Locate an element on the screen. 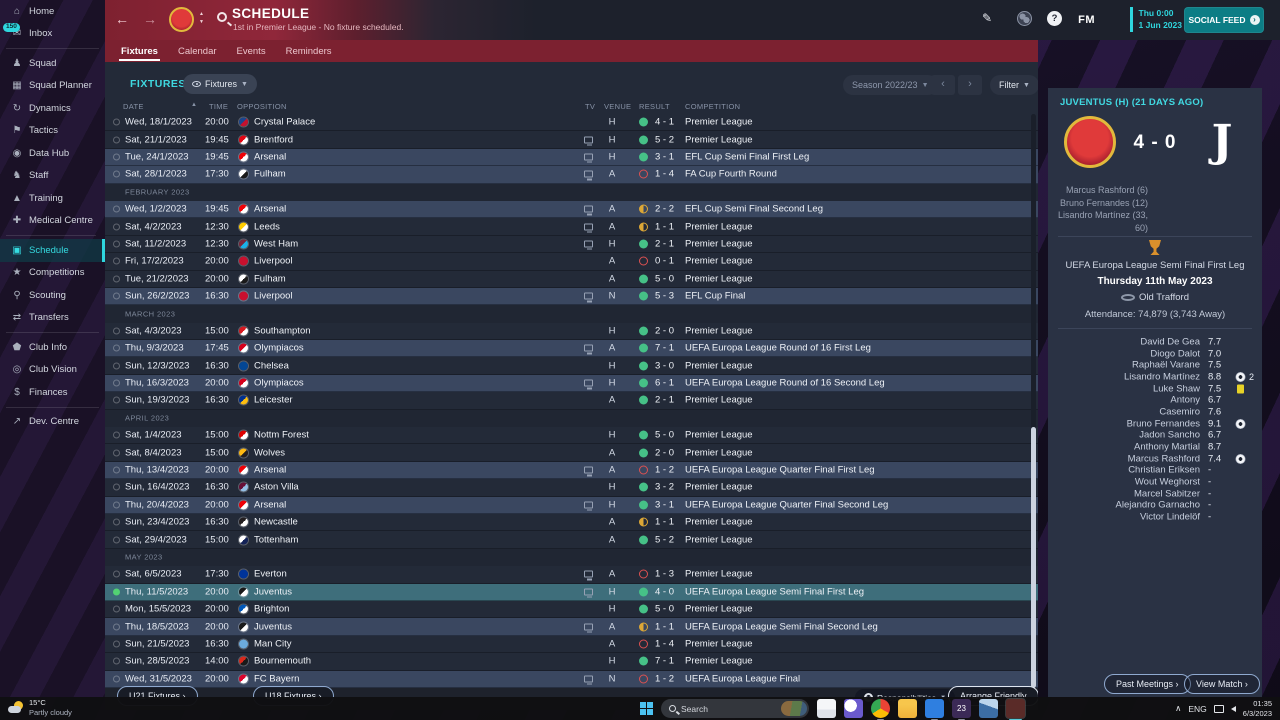 The height and width of the screenshot is (720, 1280). player-rating-row: Antony 6.7 is located at coordinates (1155, 400).